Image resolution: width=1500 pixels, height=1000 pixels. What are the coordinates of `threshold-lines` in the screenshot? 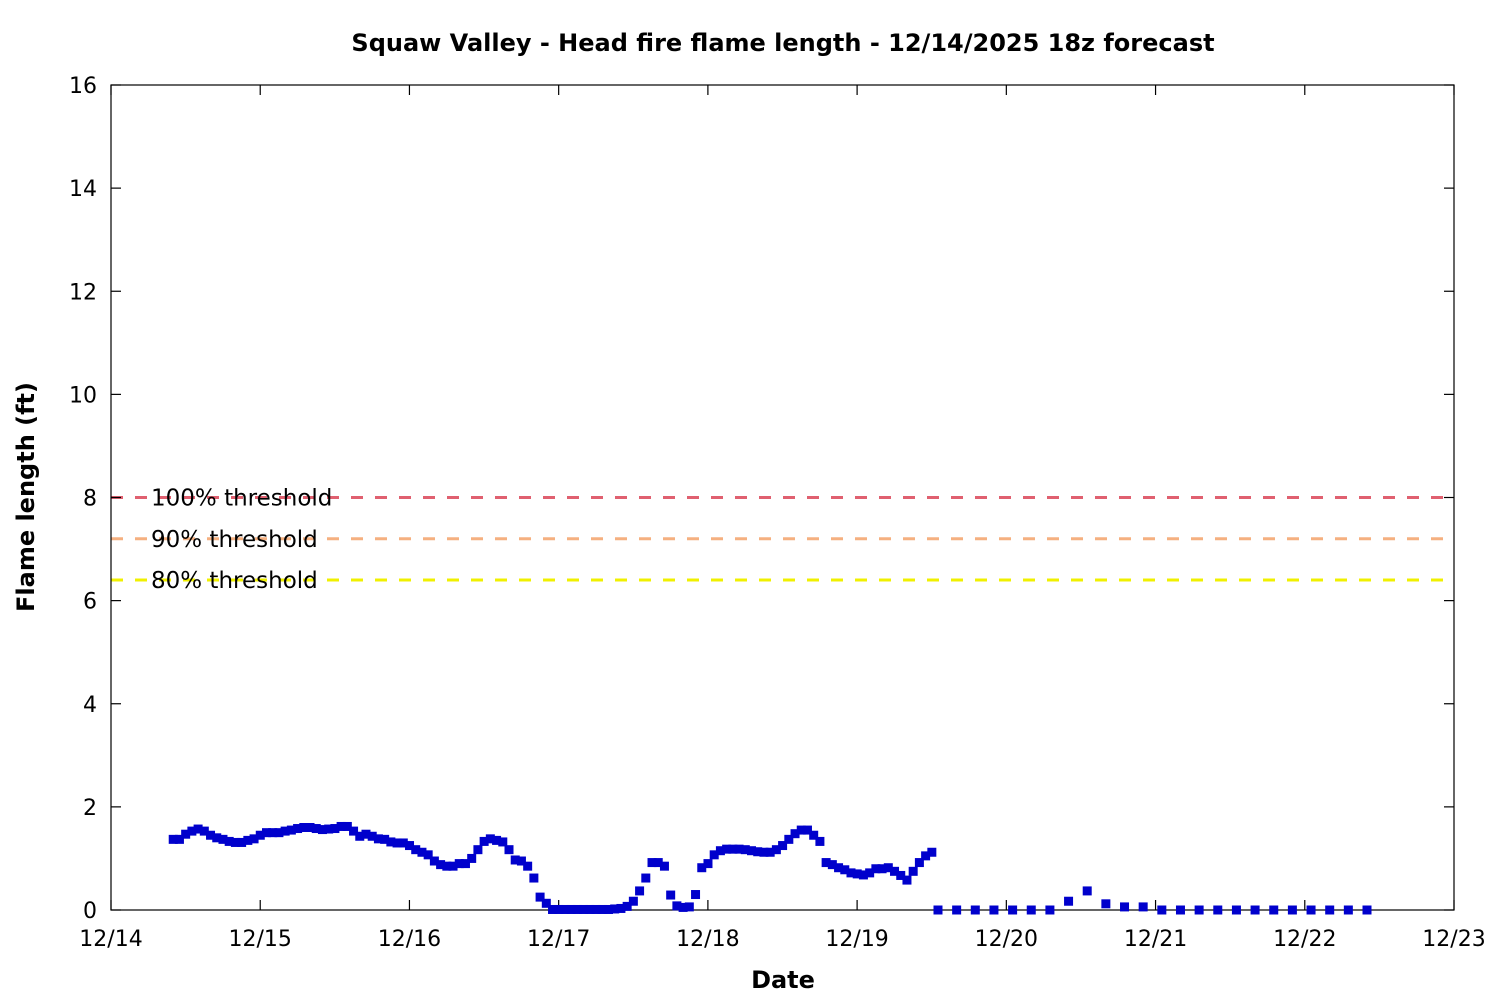 It's located at (782, 539).